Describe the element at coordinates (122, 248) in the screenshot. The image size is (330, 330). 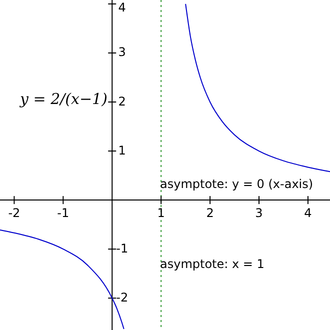
I see `y-tick-label: -1` at that location.